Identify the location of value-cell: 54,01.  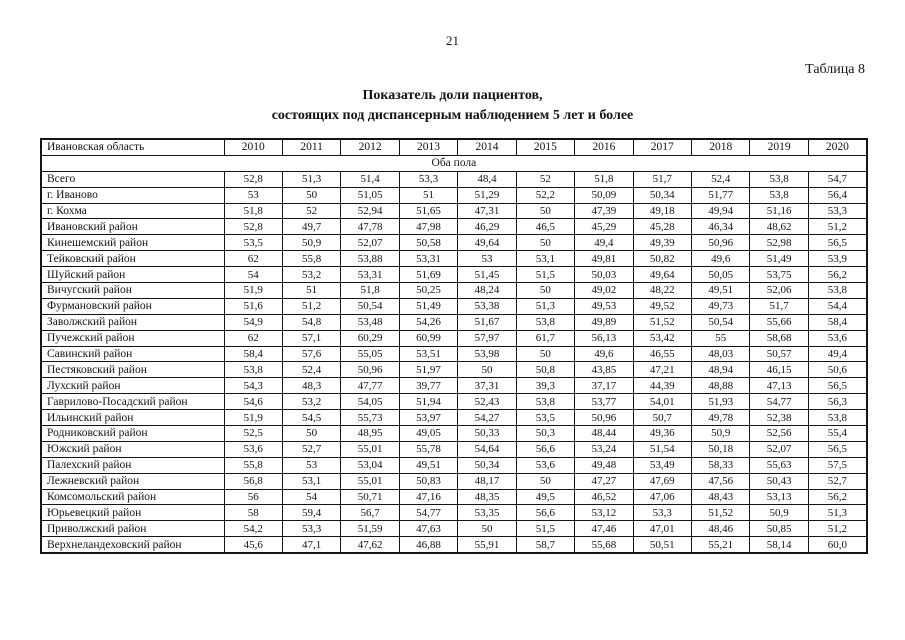
(662, 402).